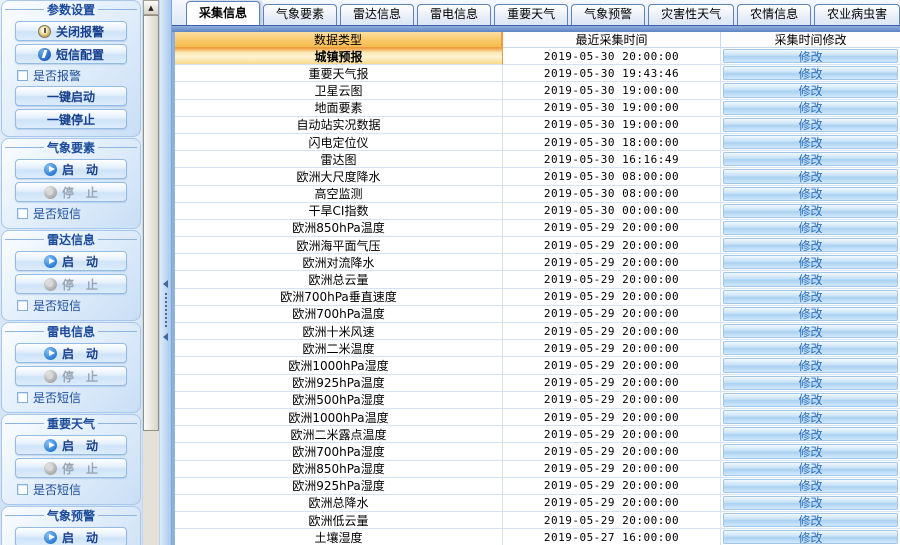 The height and width of the screenshot is (545, 900). Describe the element at coordinates (537, 228) in the screenshot. I see `table-row: 欧洲850hPa温度 2019-05-29 20:00:00 修改` at that location.